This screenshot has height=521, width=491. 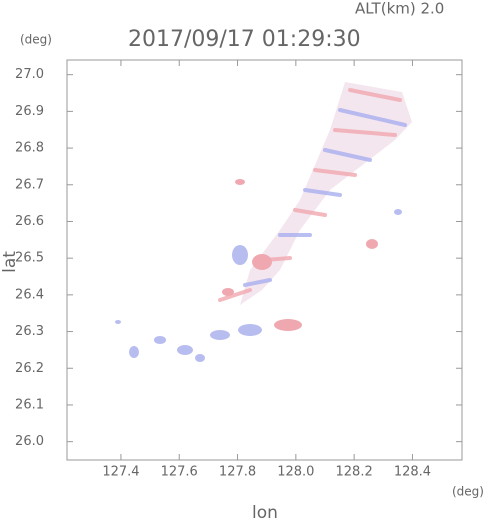 I want to click on y-axis-label: lat, so click(x=10, y=262).